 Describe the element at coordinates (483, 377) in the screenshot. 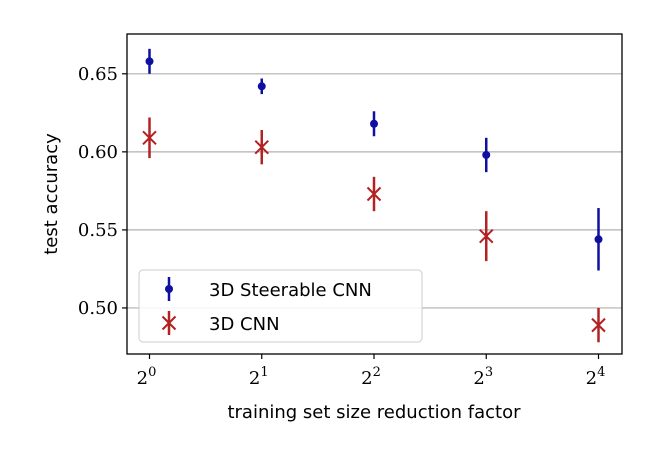

I see `x-tick-label: 23` at that location.